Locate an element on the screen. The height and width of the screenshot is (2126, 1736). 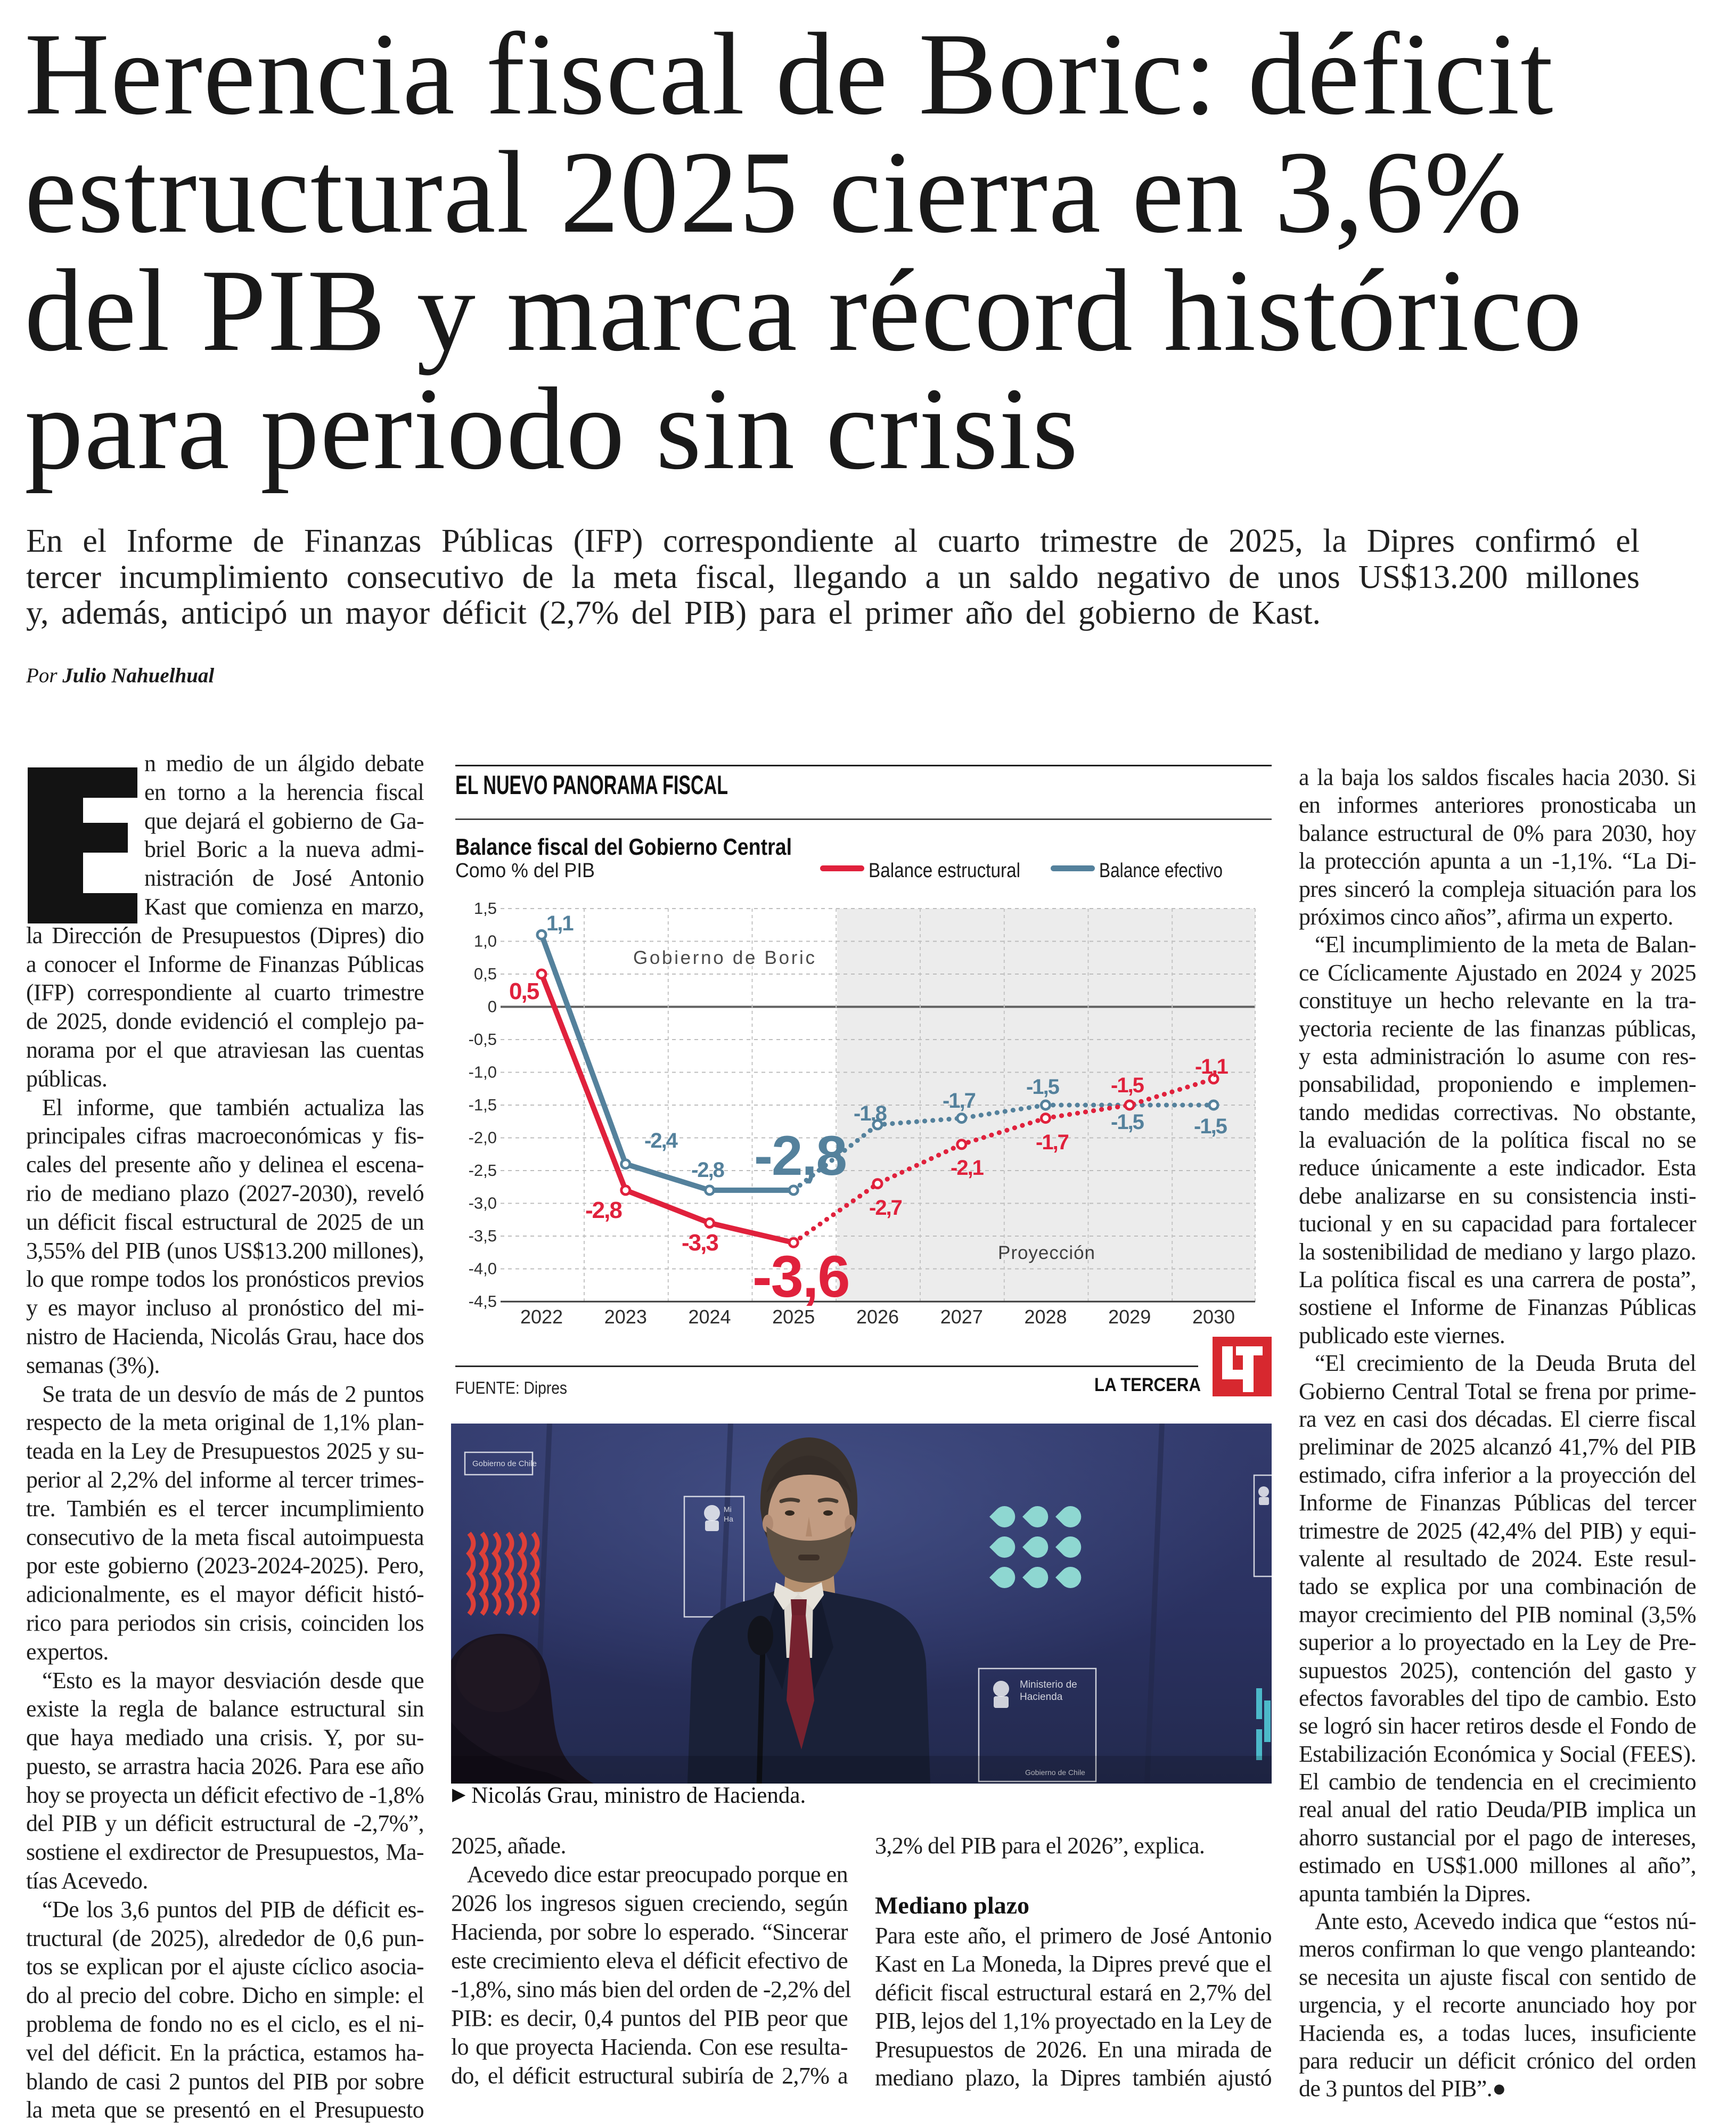
svg-text: -4,5 is located at coordinates (483, 1301).